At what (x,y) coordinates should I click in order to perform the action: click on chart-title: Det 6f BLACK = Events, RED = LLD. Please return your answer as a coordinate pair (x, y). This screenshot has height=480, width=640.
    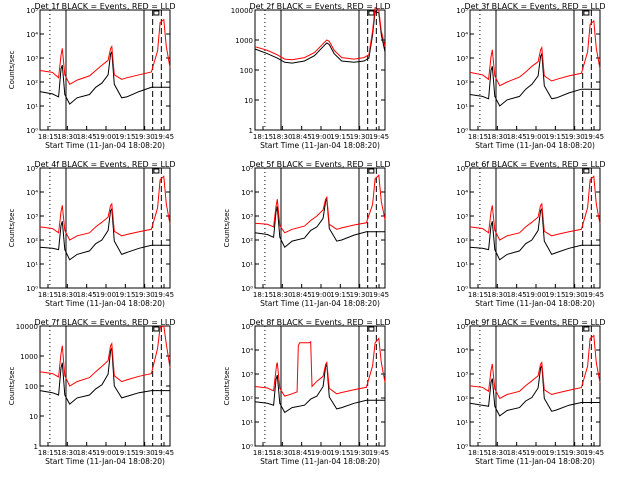
    Looking at the image, I should click on (534, 164).